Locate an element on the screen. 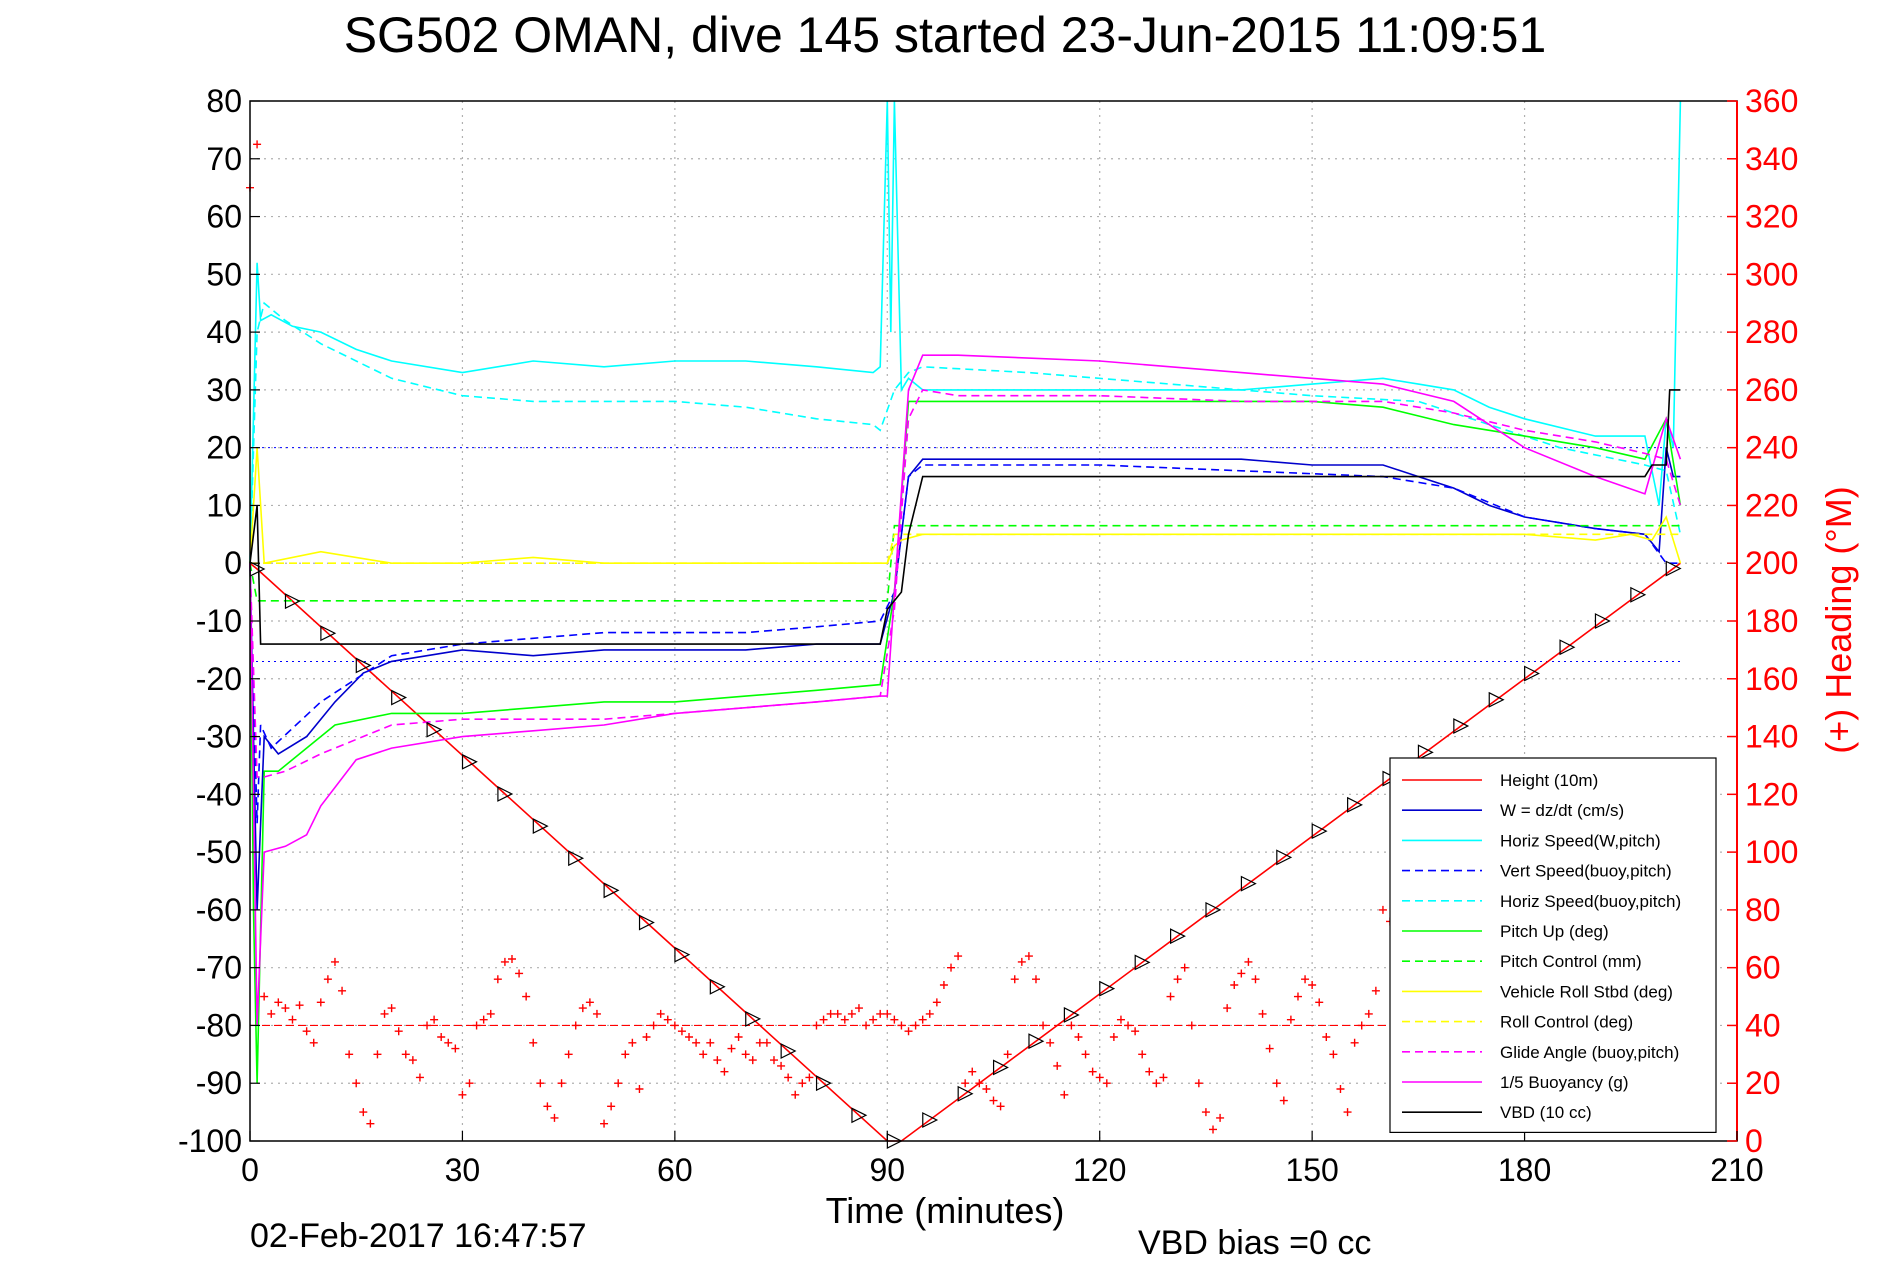 The image size is (1891, 1262). y2-tick-label: 300 is located at coordinates (1771, 274).